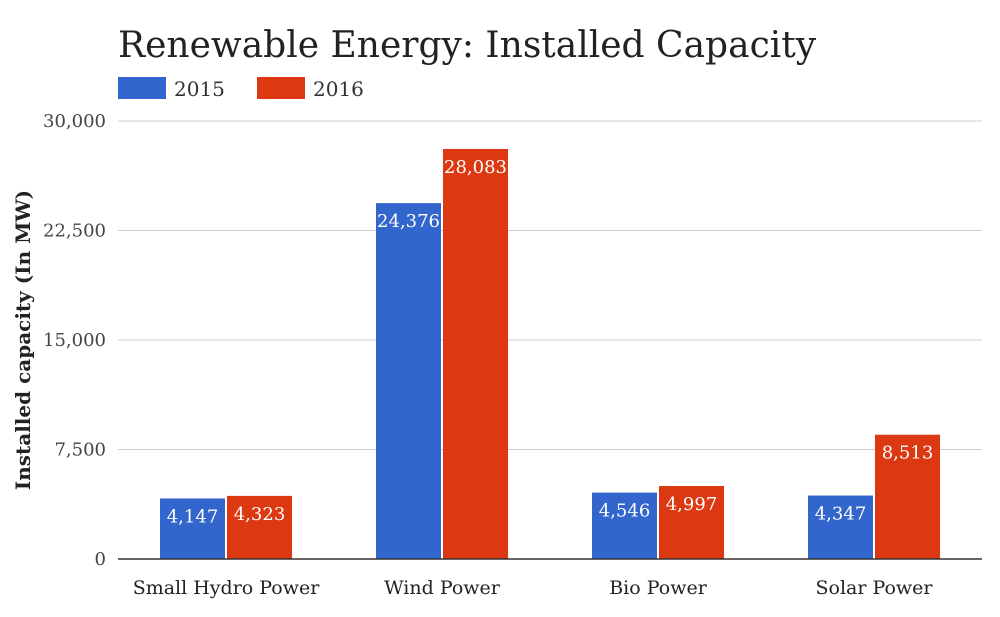 This screenshot has width=1000, height=617. I want to click on y-axis-ticks: 0 7,500 15,000 22,500 30,000, so click(74, 340).